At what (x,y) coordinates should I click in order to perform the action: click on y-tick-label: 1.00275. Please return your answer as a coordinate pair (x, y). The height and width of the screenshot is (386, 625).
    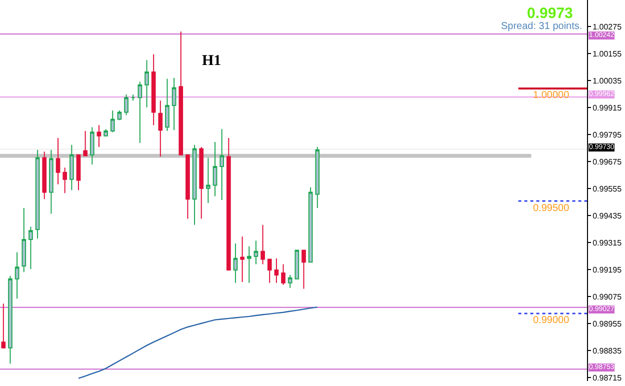
    Looking at the image, I should click on (607, 27).